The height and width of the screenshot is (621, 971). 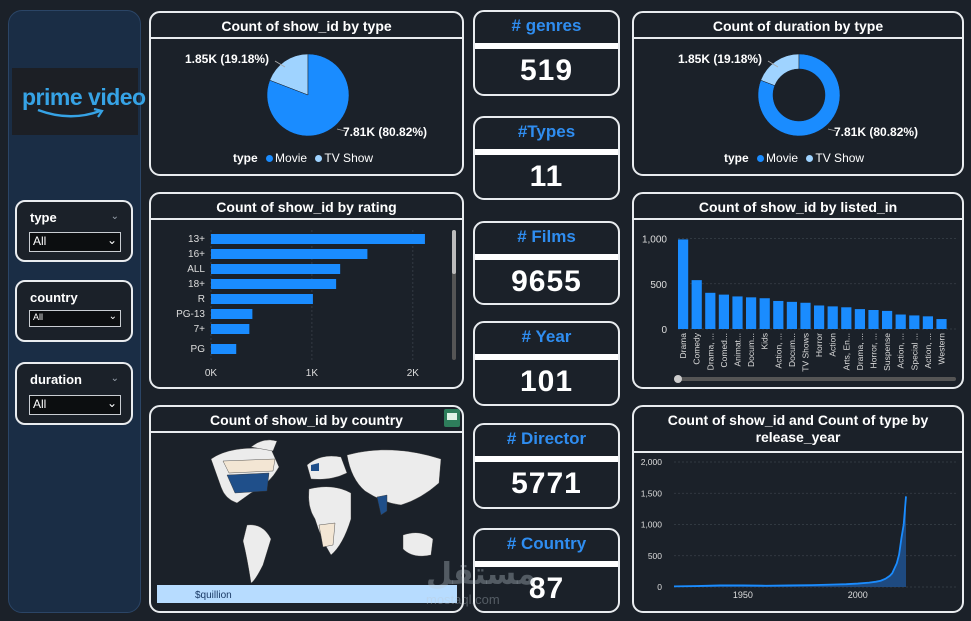 What do you see at coordinates (327, 535) in the screenshot?
I see `southern-africa-highlight` at bounding box center [327, 535].